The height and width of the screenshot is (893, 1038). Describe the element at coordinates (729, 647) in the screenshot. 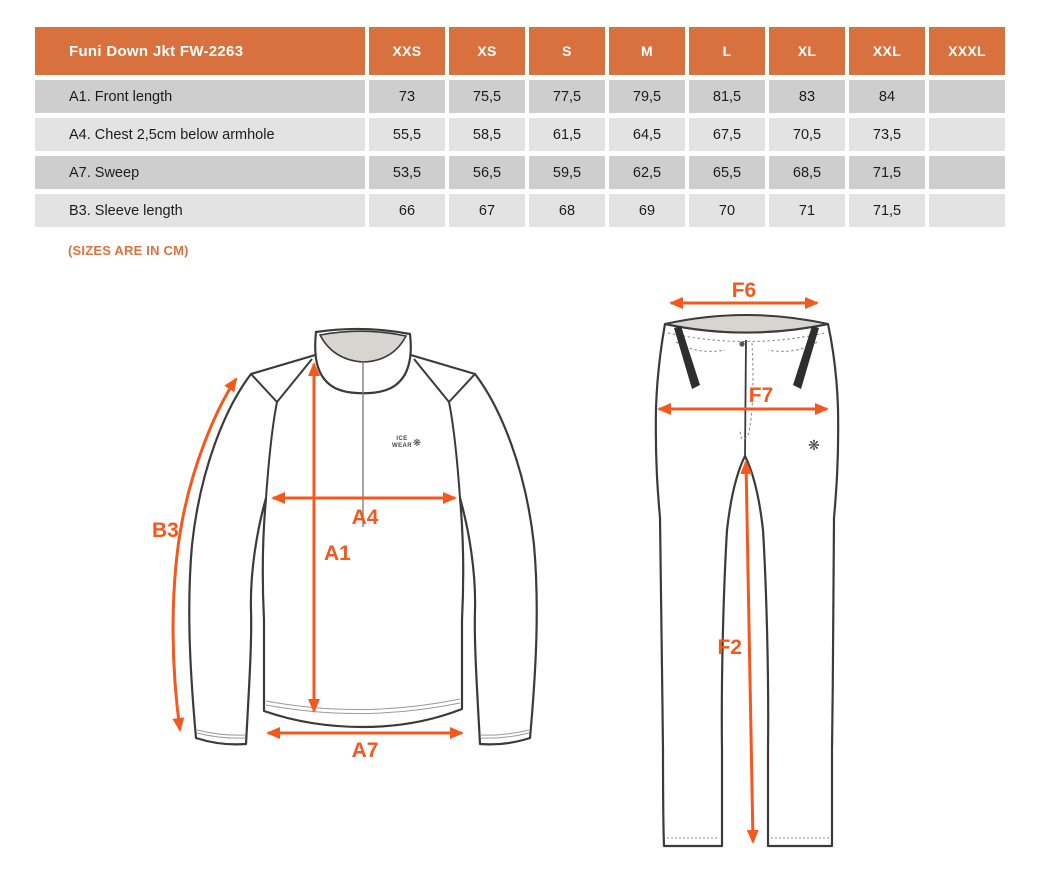

I see `f2-label: F2` at that location.